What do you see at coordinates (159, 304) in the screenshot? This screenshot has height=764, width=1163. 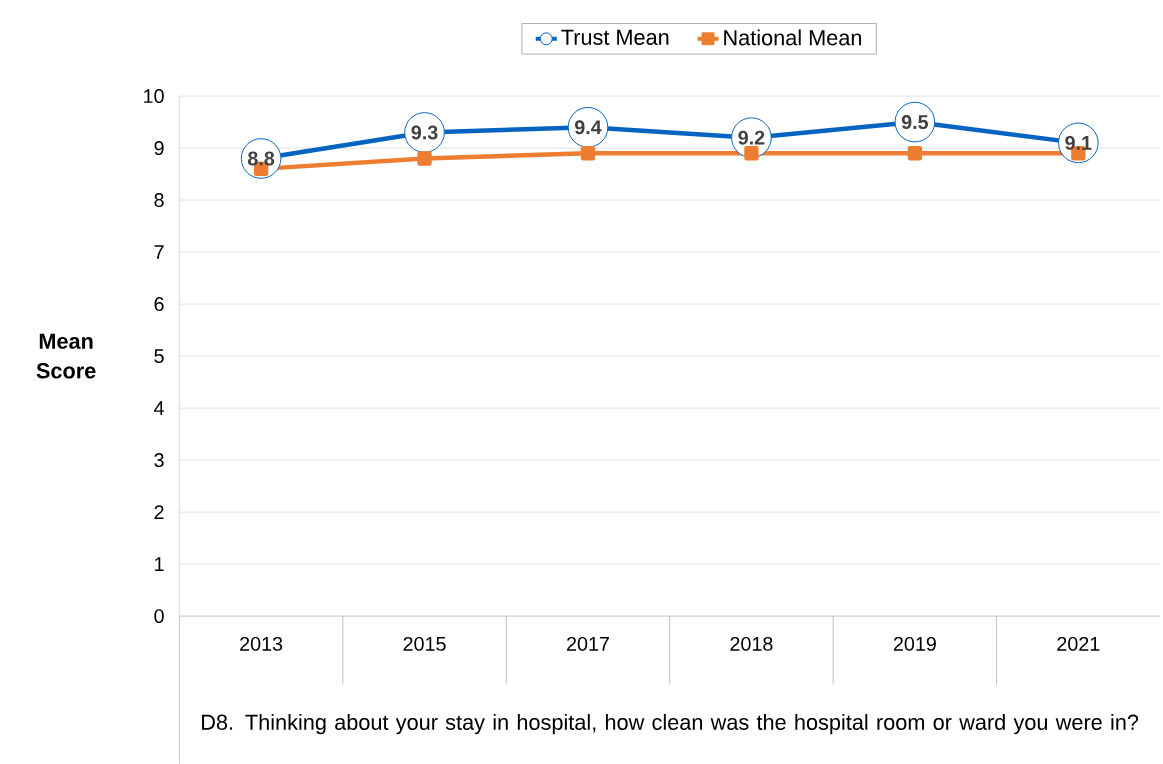 I see `y-tick-label: 6` at bounding box center [159, 304].